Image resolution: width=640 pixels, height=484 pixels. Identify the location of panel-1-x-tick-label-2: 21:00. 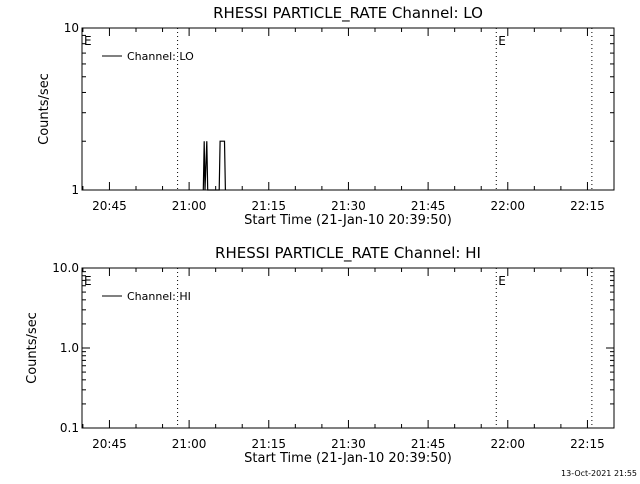
(189, 206).